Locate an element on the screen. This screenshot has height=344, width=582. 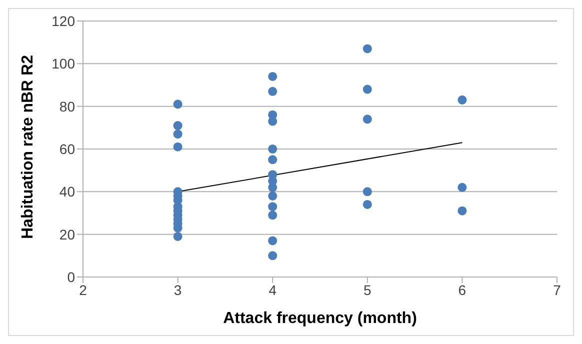
y-tick-label: 20 is located at coordinates (67, 234).